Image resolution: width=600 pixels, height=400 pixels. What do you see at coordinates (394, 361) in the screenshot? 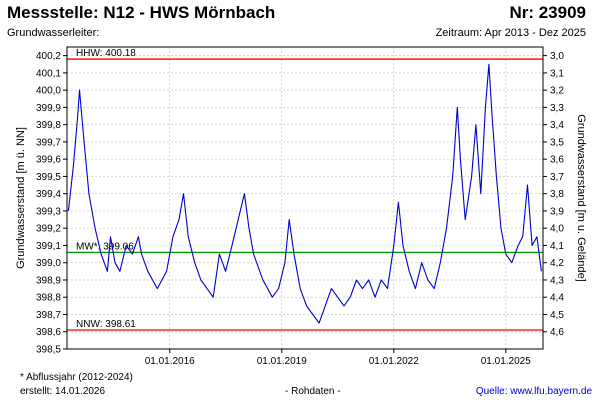
I see `x-tick-label: 01.01.2022` at bounding box center [394, 361].